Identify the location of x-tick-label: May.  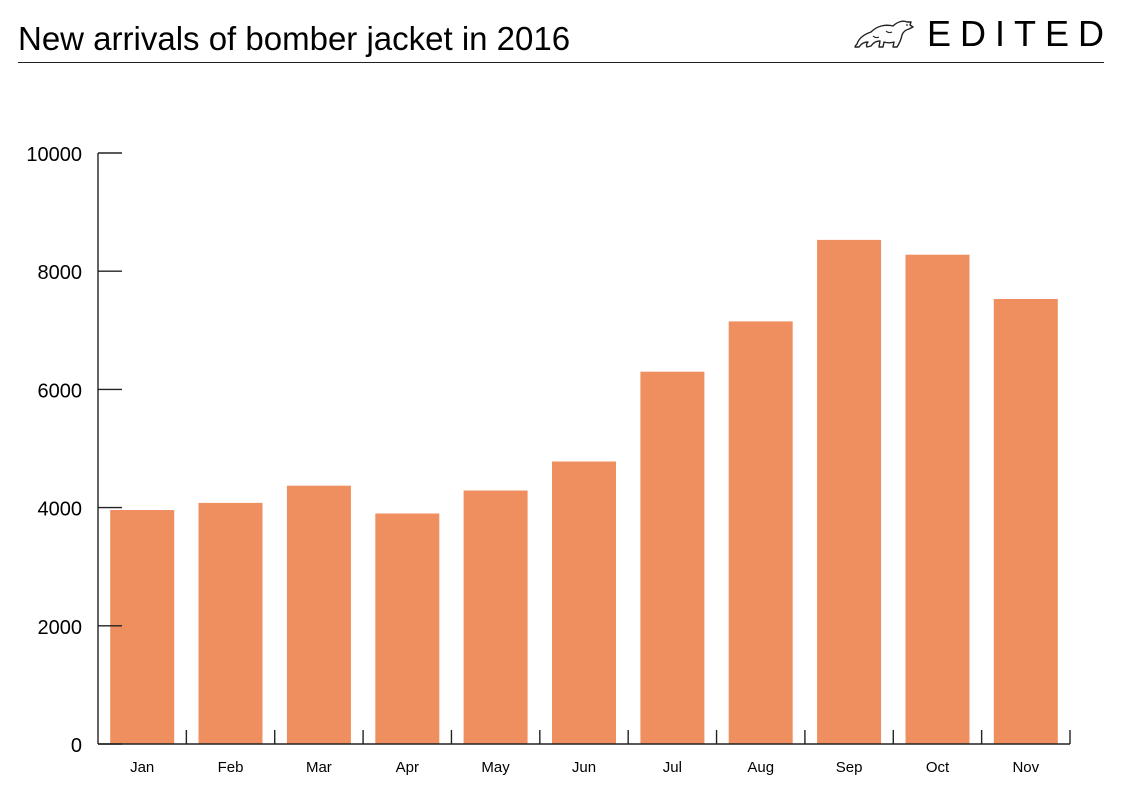
(495, 767).